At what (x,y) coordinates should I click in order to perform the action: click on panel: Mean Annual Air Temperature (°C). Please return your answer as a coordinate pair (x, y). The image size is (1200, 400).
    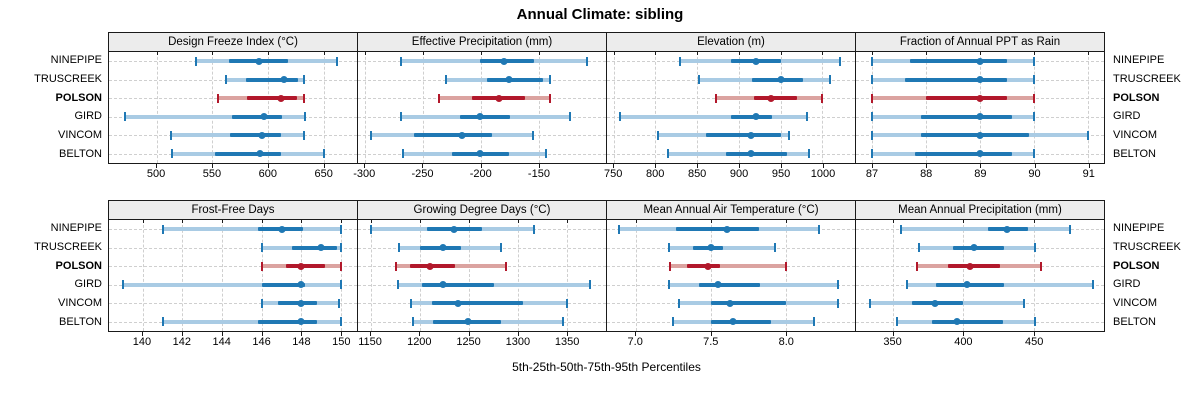
    Looking at the image, I should click on (731, 266).